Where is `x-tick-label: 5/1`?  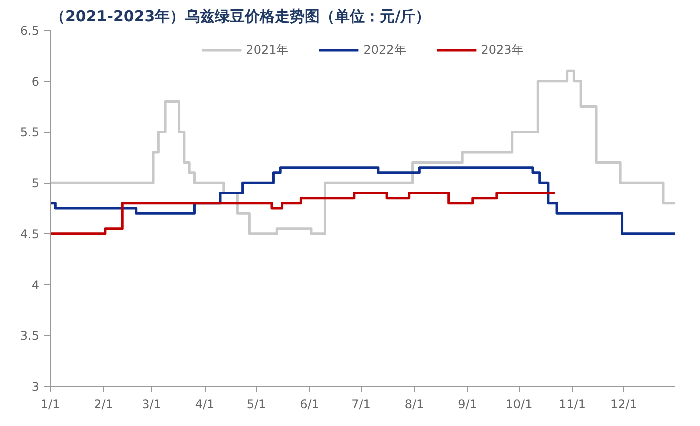
x-tick-label: 5/1 is located at coordinates (256, 405).